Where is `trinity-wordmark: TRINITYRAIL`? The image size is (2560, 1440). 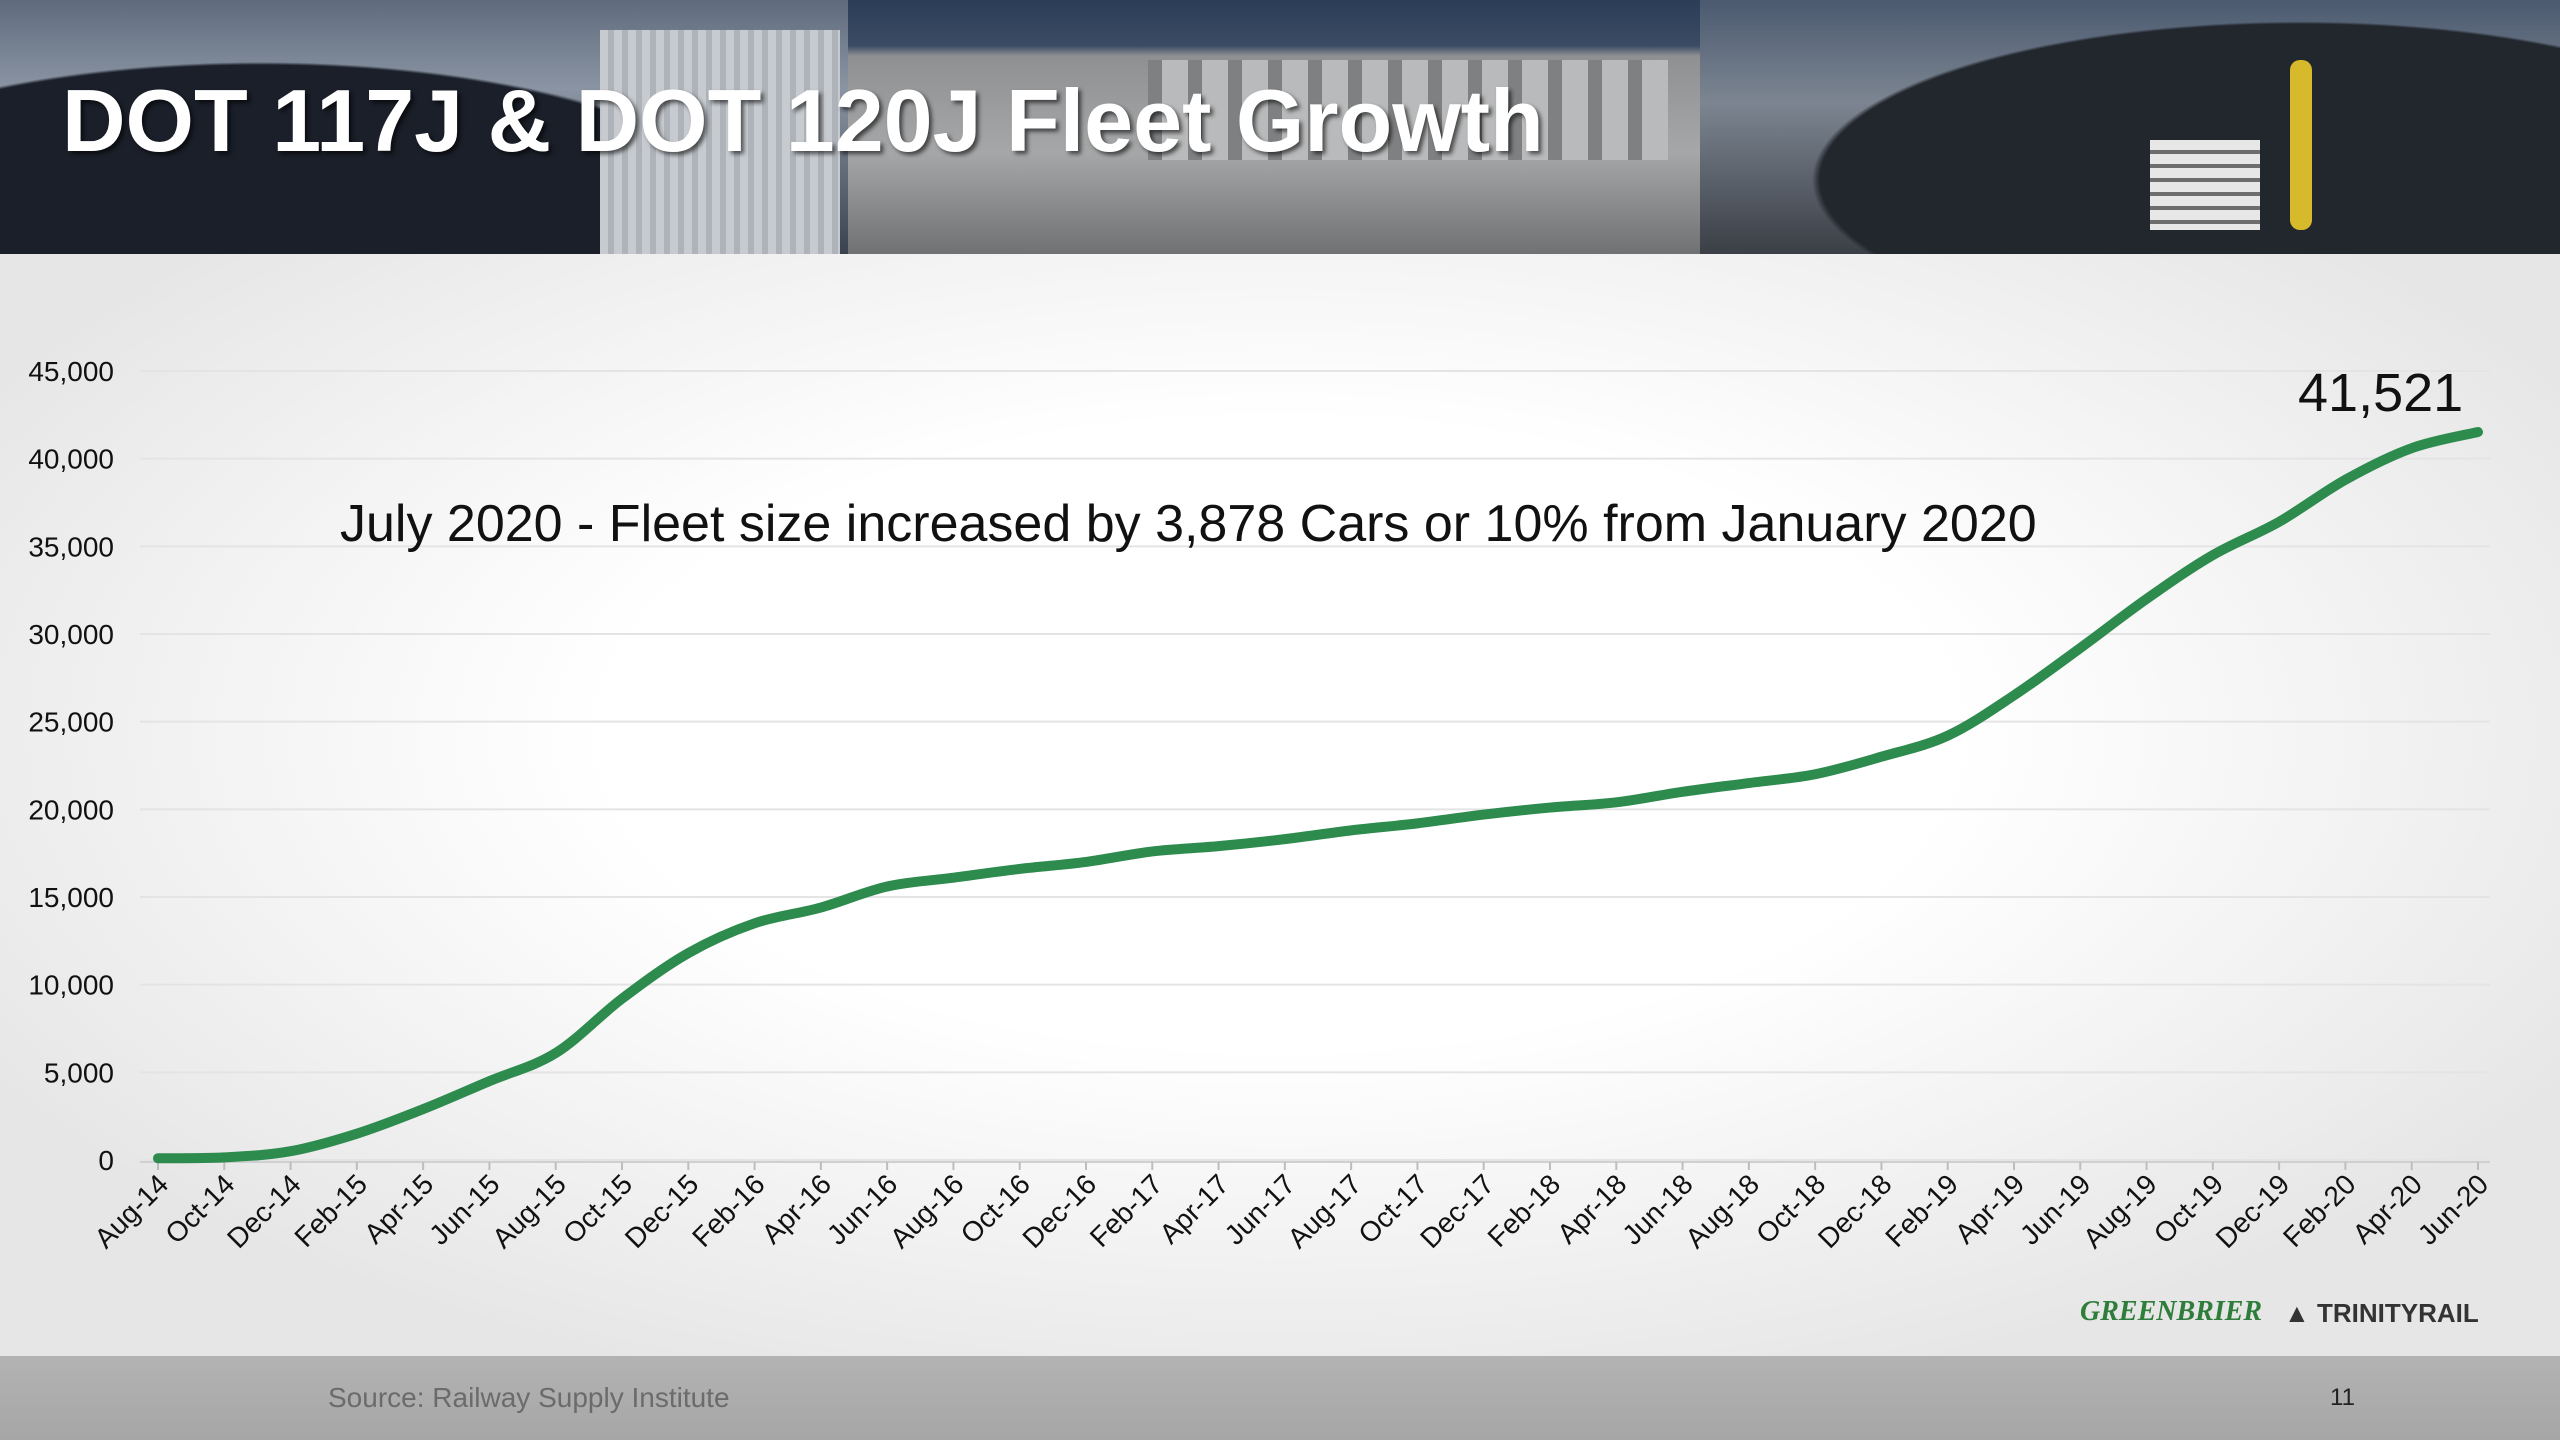
trinity-wordmark: TRINITYRAIL is located at coordinates (2397, 1313).